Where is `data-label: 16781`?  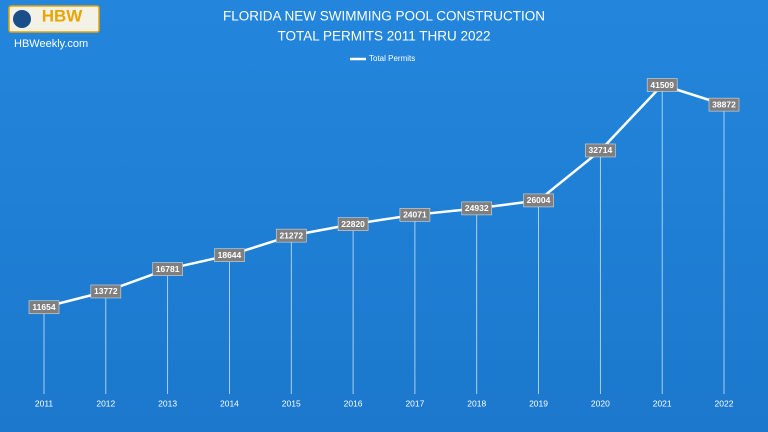 data-label: 16781 is located at coordinates (168, 269).